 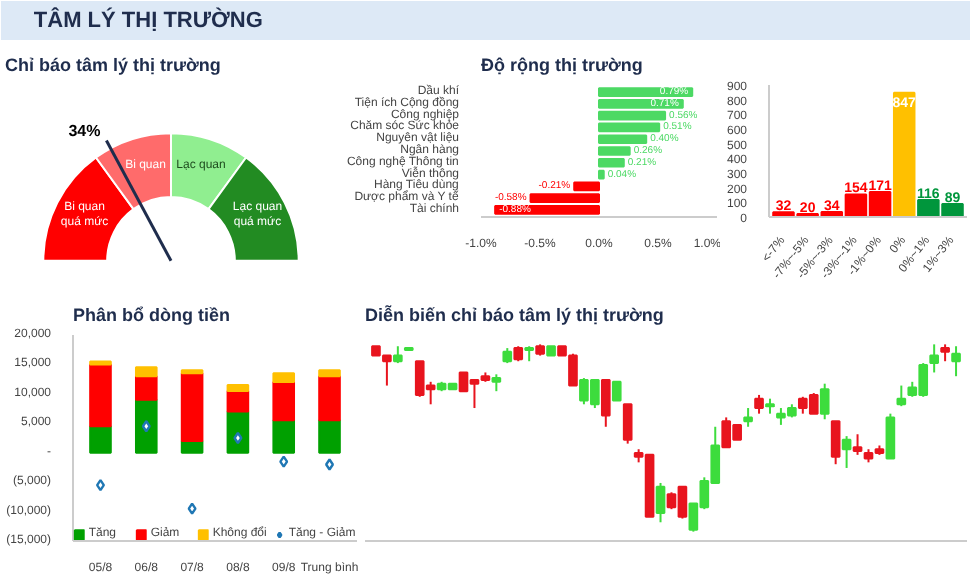 What do you see at coordinates (562, 65) in the screenshot?
I see `chart-title: Độ rộng thị trường` at bounding box center [562, 65].